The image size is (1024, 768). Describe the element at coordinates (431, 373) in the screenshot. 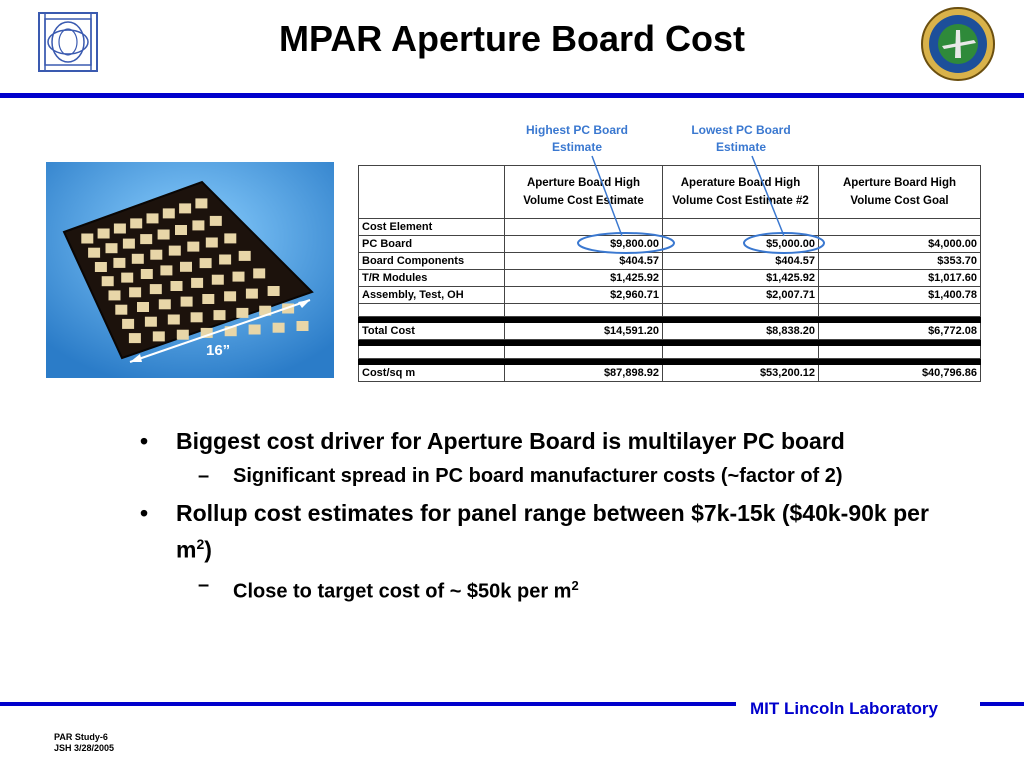

I see `row-label: Cost/sq m` at that location.